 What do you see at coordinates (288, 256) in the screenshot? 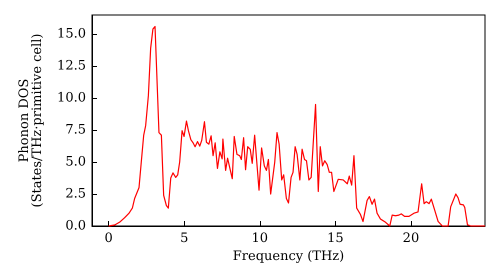
I see `x-axis-title: Frequency (THz)` at bounding box center [288, 256].